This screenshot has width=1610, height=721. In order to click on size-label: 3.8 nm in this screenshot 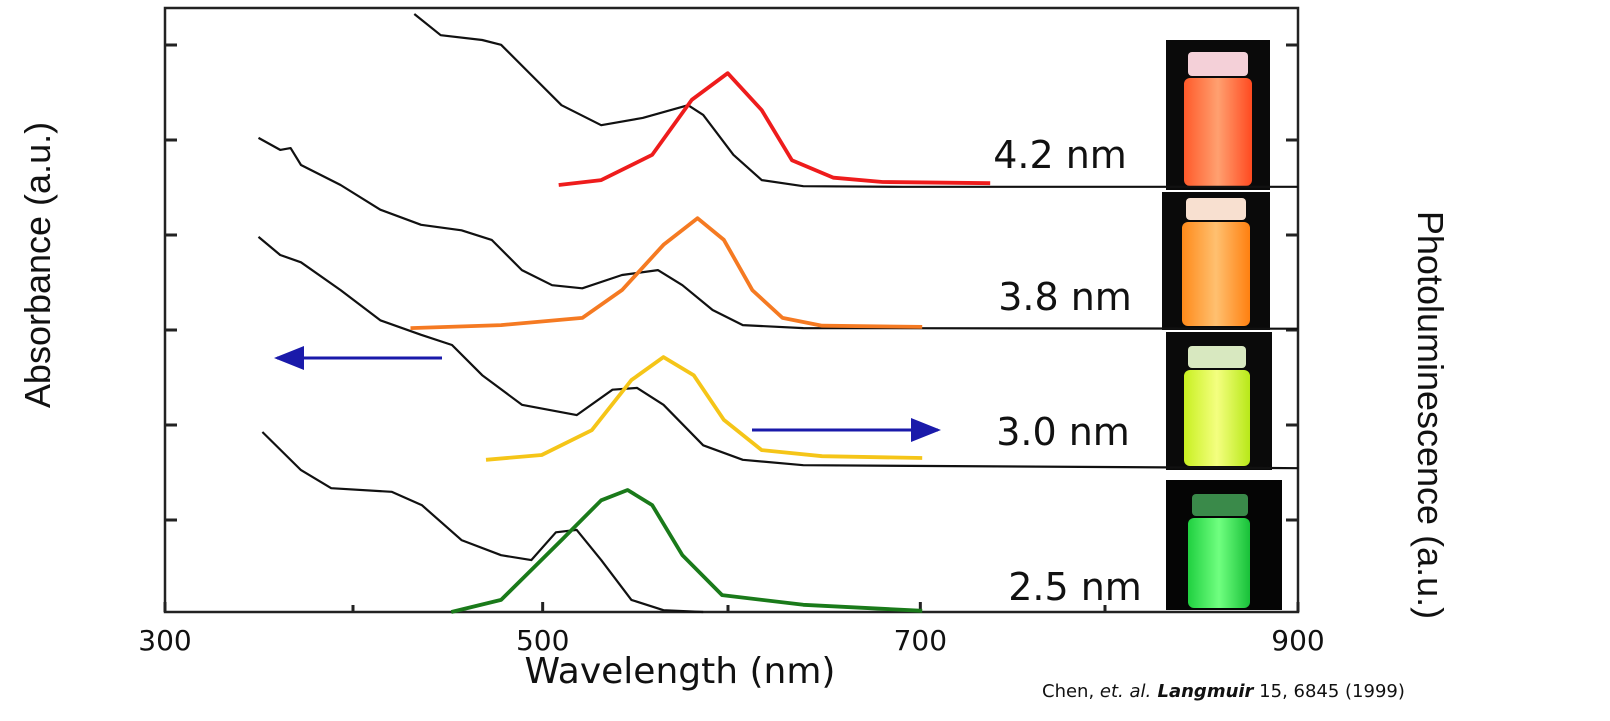, I will do `click(1065, 297)`.